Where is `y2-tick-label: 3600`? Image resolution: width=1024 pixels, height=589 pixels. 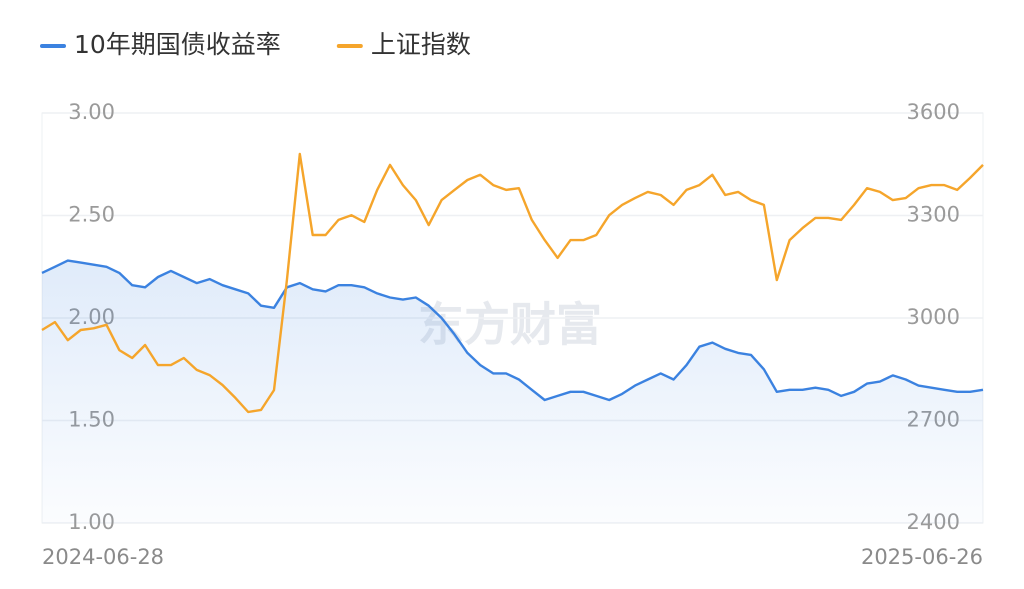 y2-tick-label: 3600 is located at coordinates (933, 112).